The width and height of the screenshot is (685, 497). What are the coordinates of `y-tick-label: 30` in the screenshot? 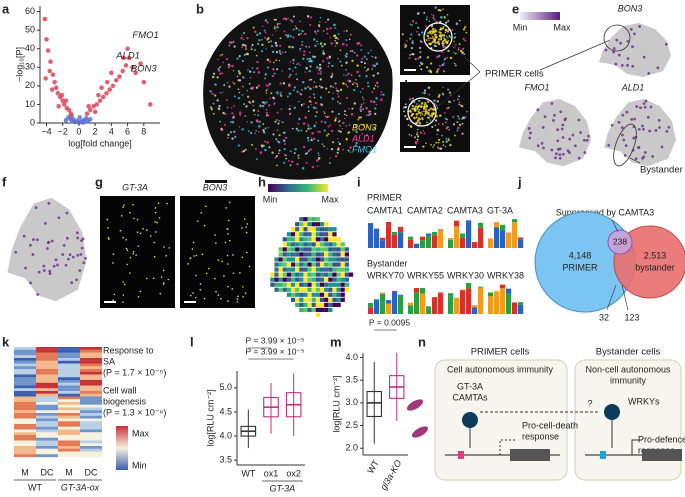 It's located at (30, 67).